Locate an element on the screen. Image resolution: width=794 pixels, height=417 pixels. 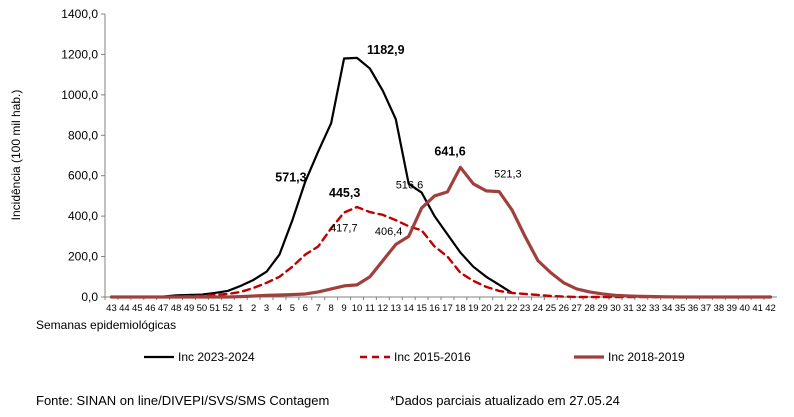
x-tick-label: 36 is located at coordinates (693, 308).